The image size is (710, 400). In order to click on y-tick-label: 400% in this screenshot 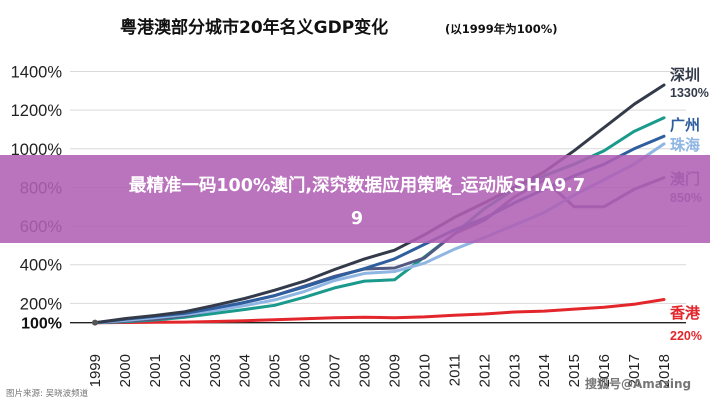, I will do `click(41, 266)`.